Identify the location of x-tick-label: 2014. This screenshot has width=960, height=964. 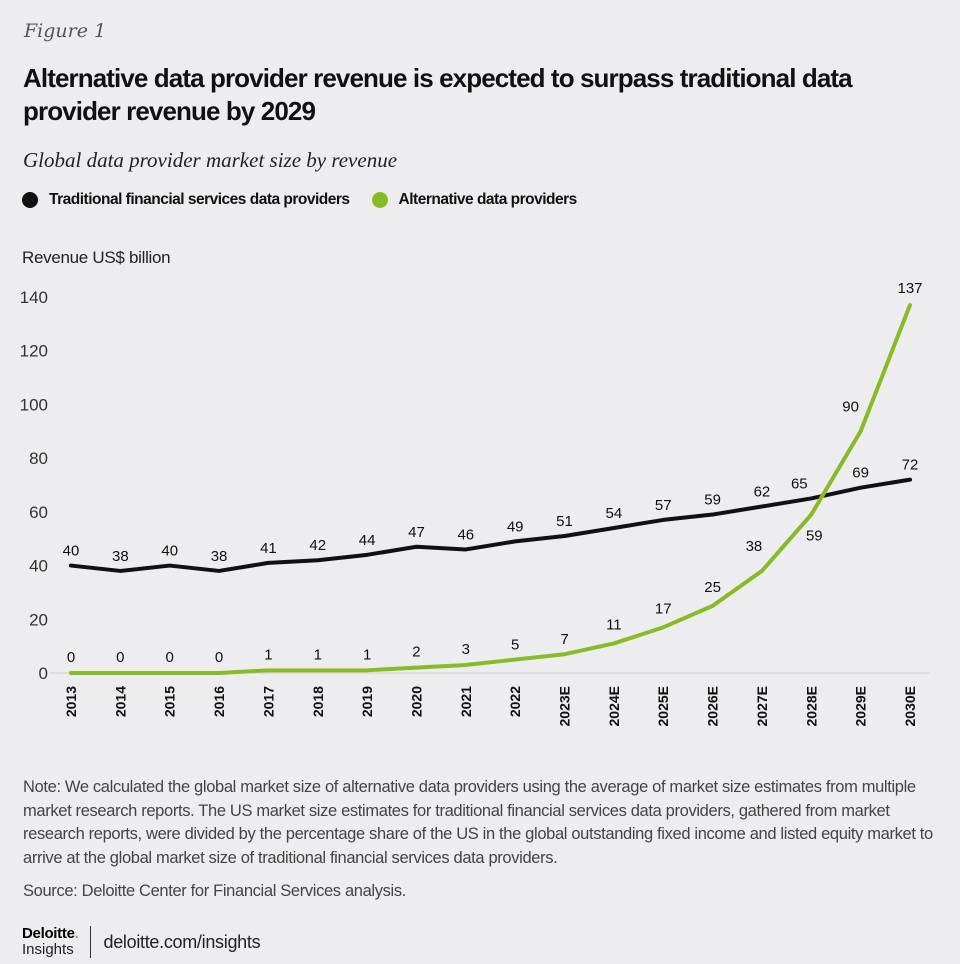
(120, 701).